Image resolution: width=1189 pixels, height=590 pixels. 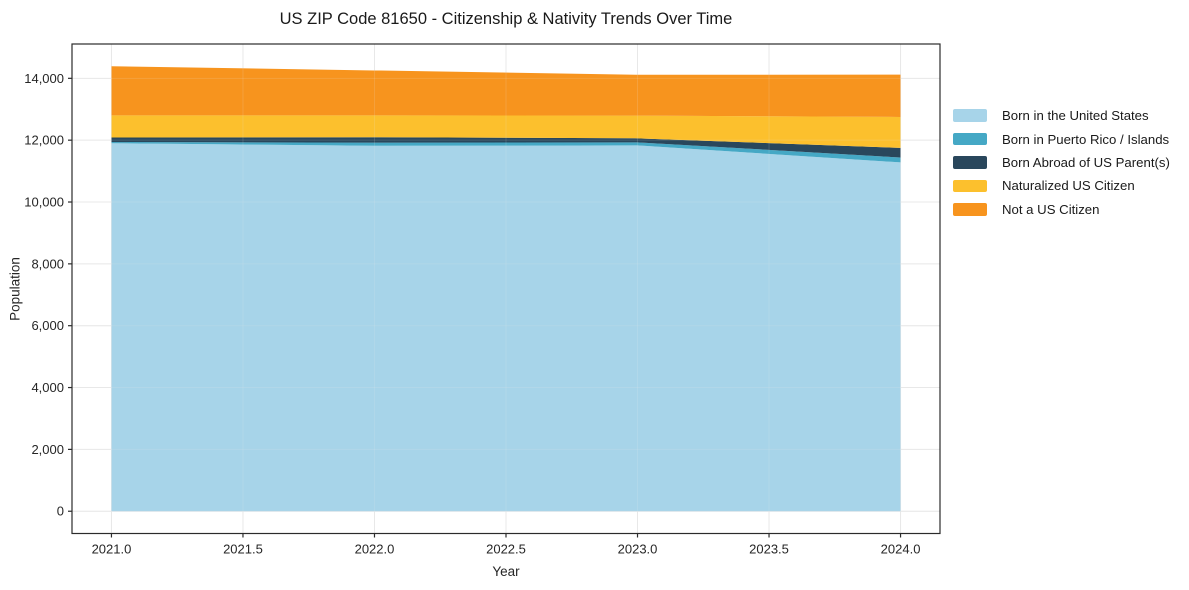 I want to click on y-axis-label: Population, so click(x=15, y=289).